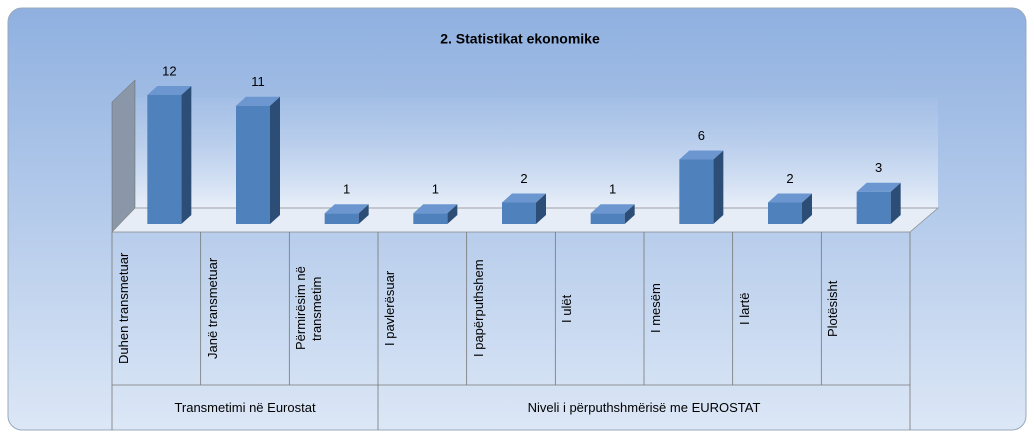 This screenshot has height=436, width=1034. Describe the element at coordinates (123, 308) in the screenshot. I see `x-tick-label: Duhen transmetuar` at that location.